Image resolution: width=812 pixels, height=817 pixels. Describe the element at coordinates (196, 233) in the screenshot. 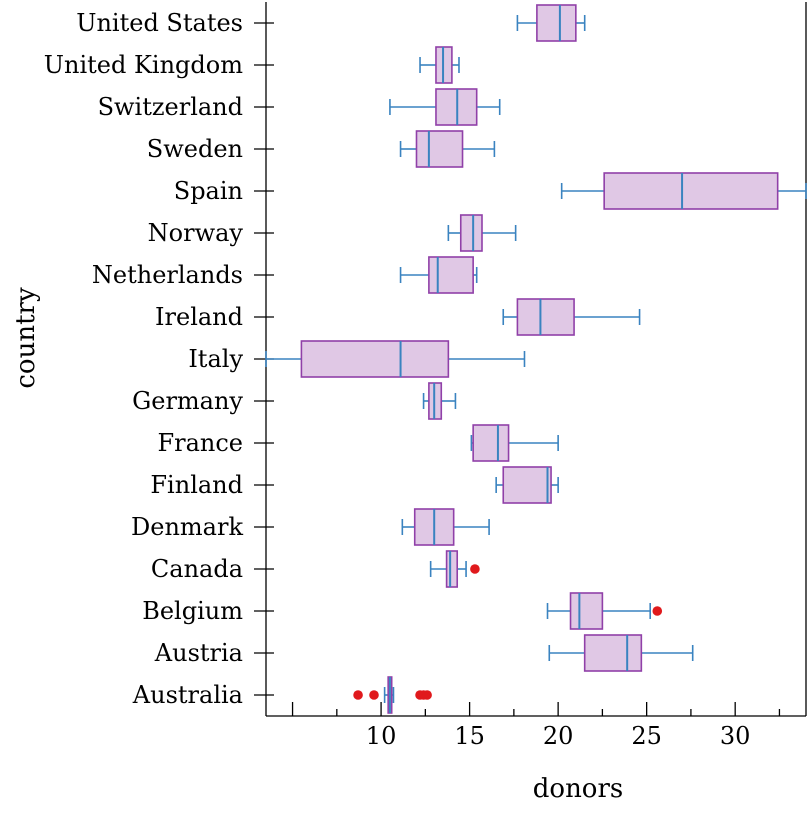

I see `y-tick-label: Norway` at that location.